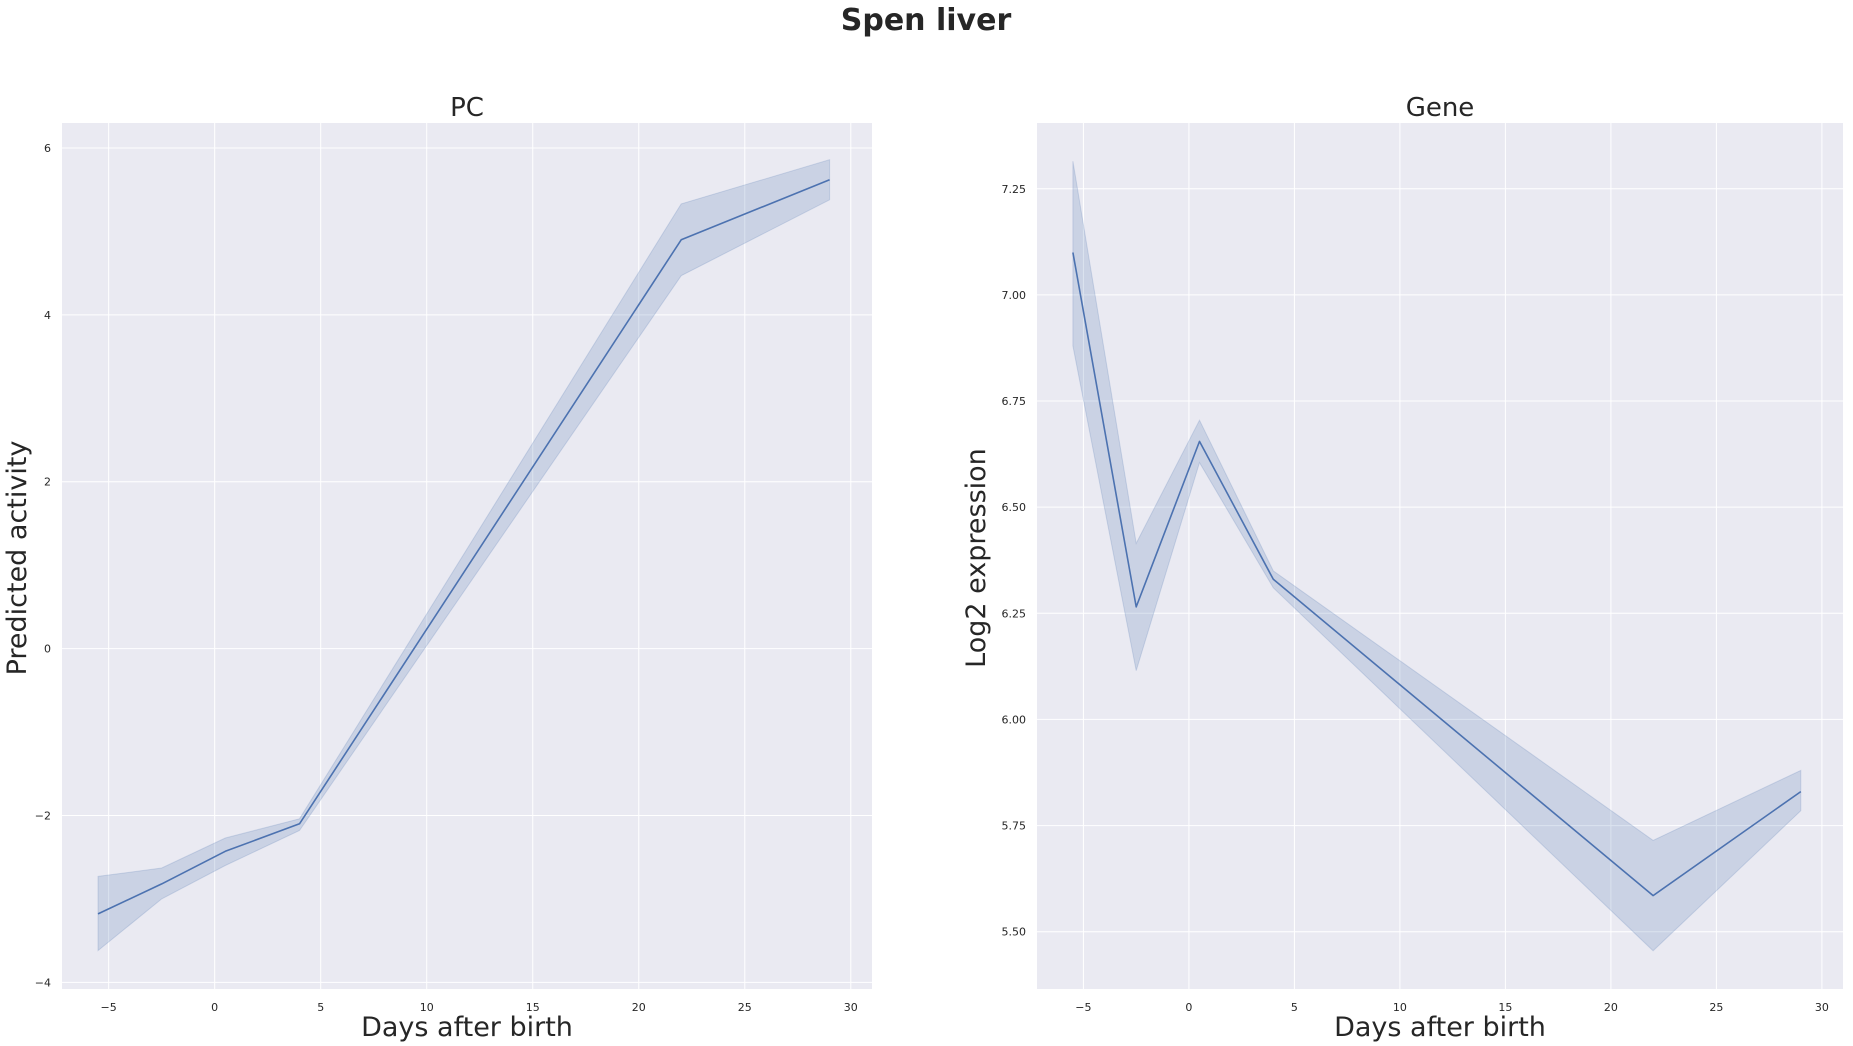 Image resolution: width=1853 pixels, height=1046 pixels. Describe the element at coordinates (43, 815) in the screenshot. I see `pc-y-tick-label: −2` at that location.